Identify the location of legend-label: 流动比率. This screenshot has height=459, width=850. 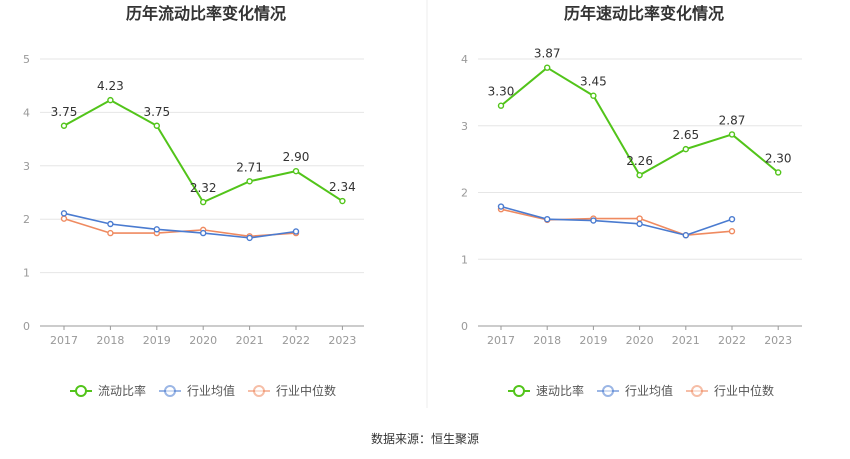
(122, 390).